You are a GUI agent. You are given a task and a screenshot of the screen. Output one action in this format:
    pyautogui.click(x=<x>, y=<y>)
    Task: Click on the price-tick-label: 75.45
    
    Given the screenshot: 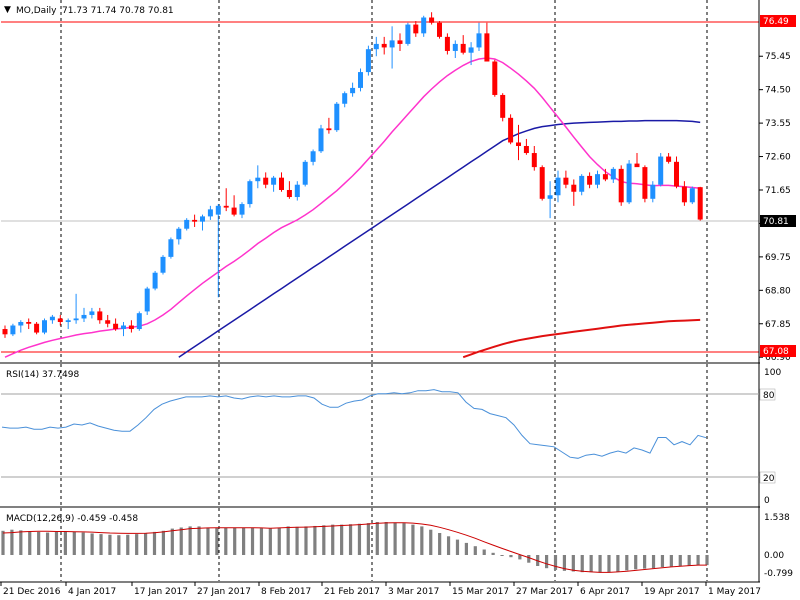 What is the action you would take?
    pyautogui.click(x=778, y=57)
    